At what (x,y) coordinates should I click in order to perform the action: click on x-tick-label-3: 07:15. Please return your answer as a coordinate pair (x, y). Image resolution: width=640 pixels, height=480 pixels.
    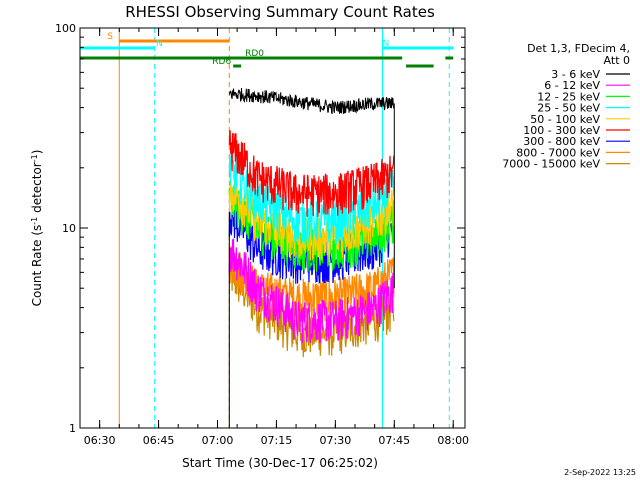
    Looking at the image, I should click on (277, 440).